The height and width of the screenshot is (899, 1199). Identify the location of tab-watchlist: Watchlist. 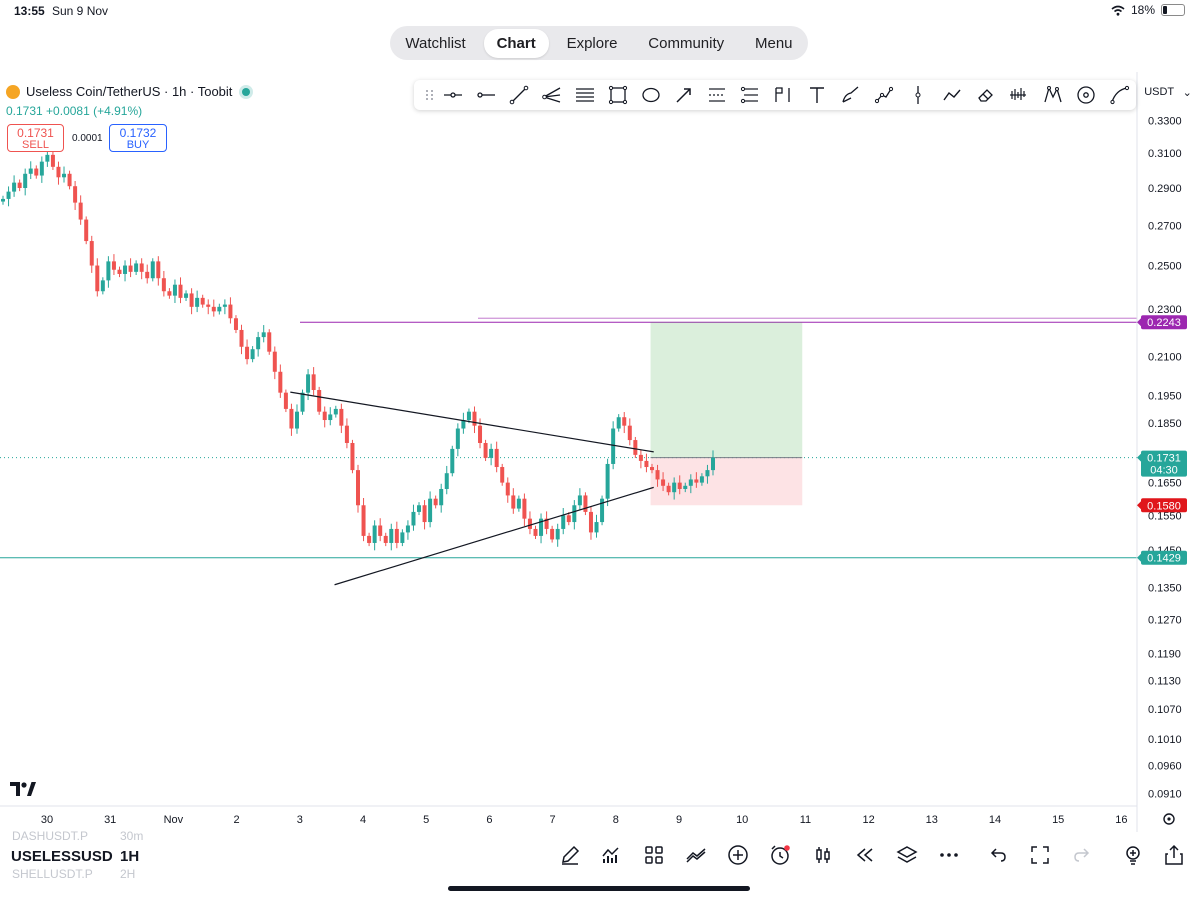
(435, 43).